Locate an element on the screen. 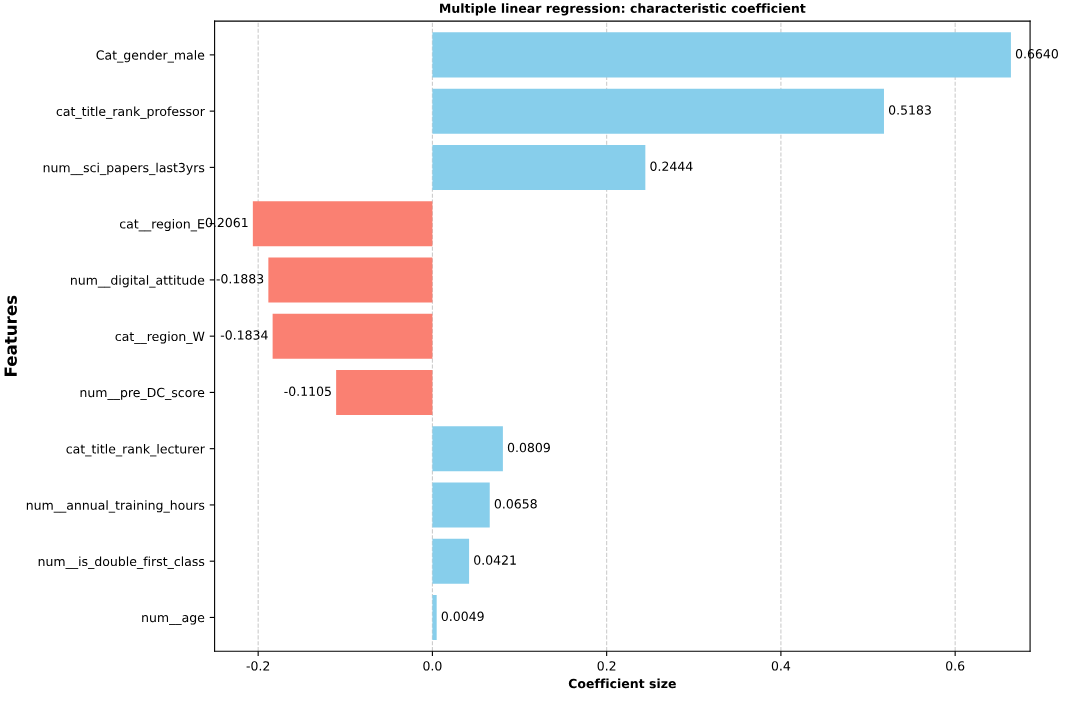 This screenshot has height=704, width=1073. data-label: 0.5183 is located at coordinates (909, 110).